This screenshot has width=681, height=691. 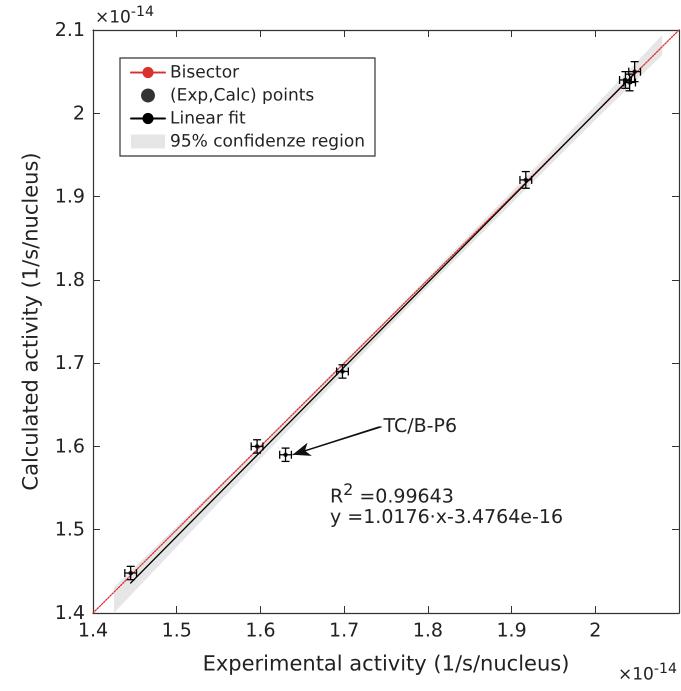 What do you see at coordinates (69, 529) in the screenshot?
I see `y-tick-label: 1.5` at bounding box center [69, 529].